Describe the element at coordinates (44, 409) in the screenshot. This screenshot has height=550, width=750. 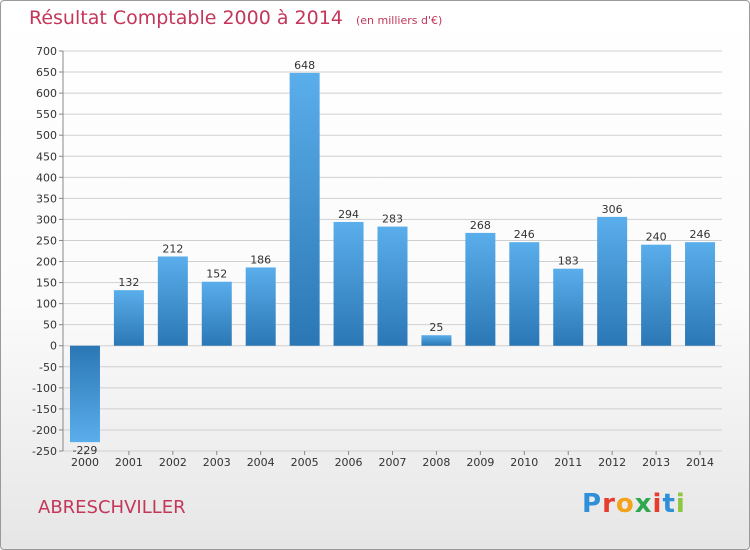
I see `y-tick-label: -150` at that location.